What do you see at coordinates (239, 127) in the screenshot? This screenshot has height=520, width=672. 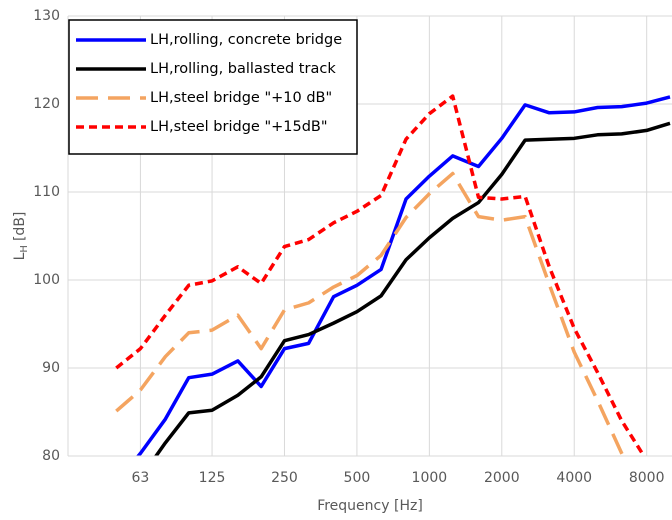 I see `legend-label: LH,steel bridge "+15dB"` at bounding box center [239, 127].